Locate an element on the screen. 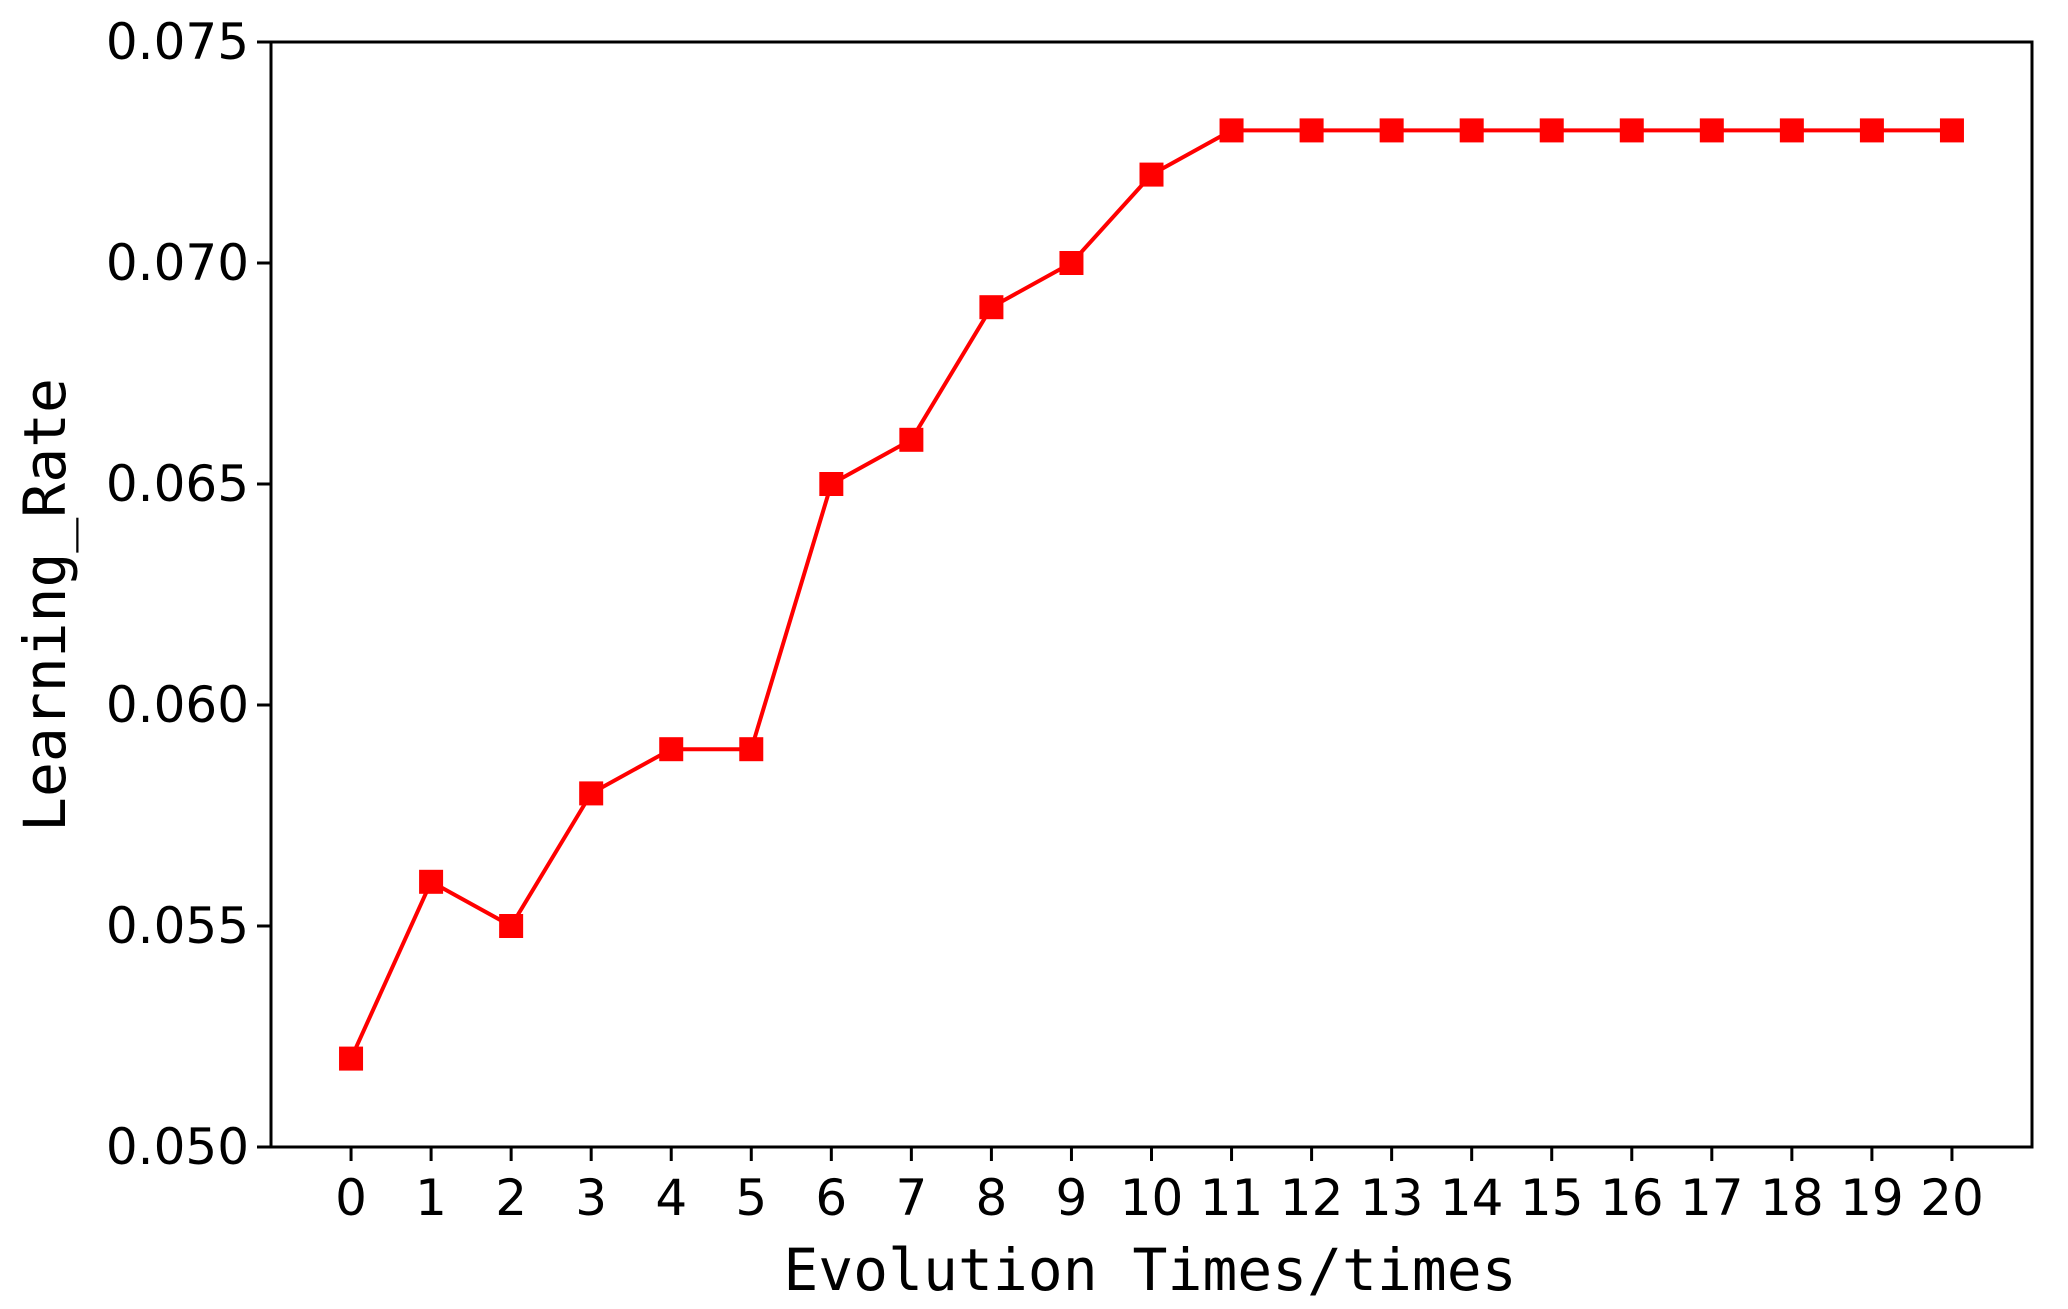 The width and height of the screenshot is (2068, 1309). x-tick-label: 3 is located at coordinates (591, 1198).